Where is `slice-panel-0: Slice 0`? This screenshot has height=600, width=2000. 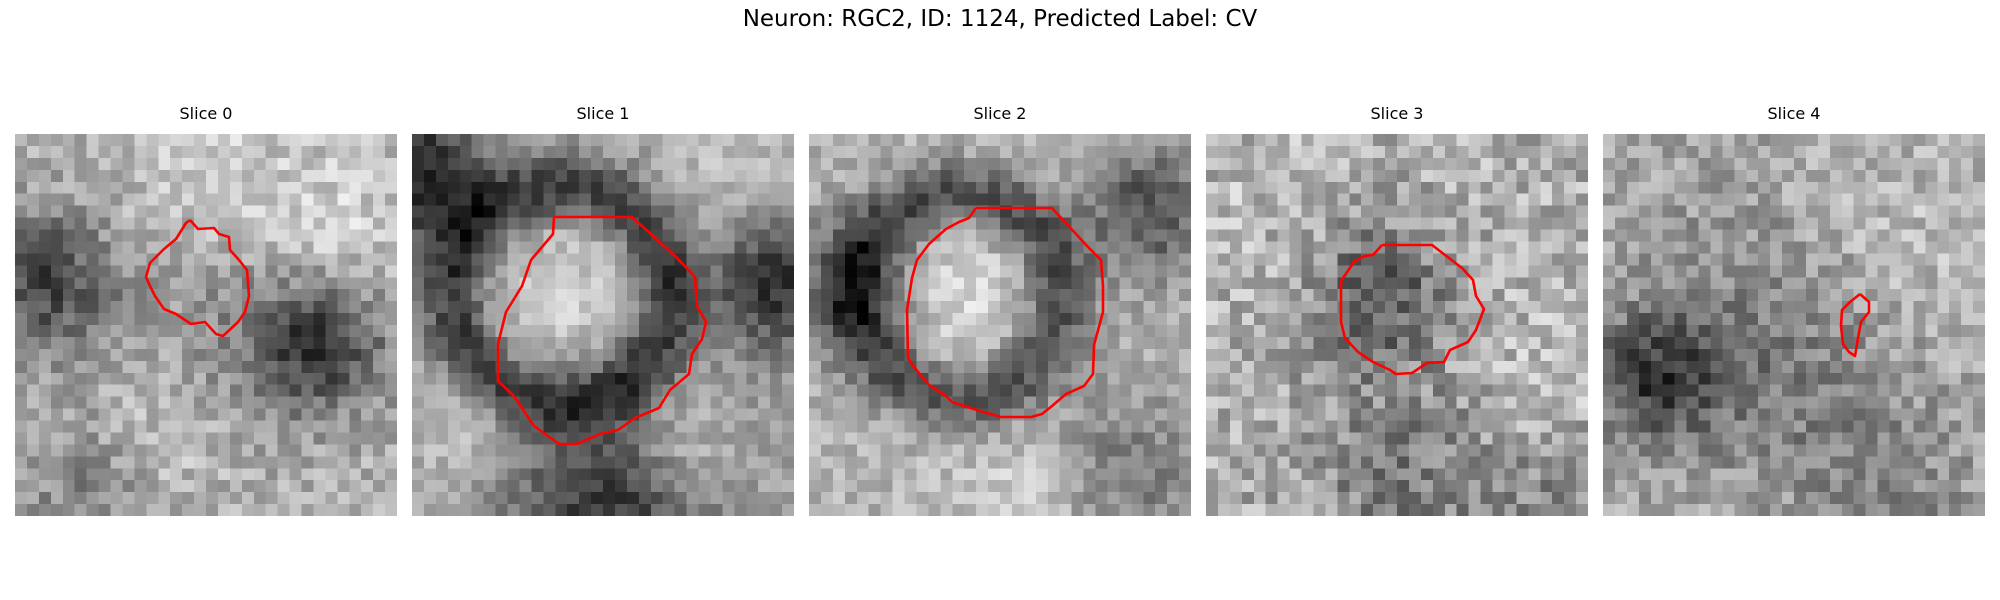
slice-panel-0: Slice 0 is located at coordinates (206, 310).